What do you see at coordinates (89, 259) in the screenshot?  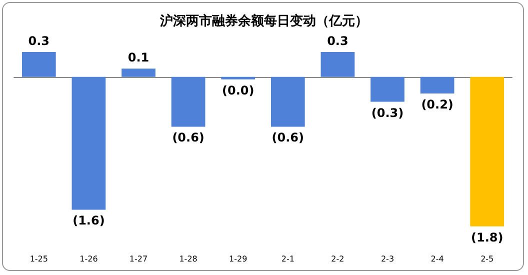 I see `x-tick-label: 1-26` at bounding box center [89, 259].